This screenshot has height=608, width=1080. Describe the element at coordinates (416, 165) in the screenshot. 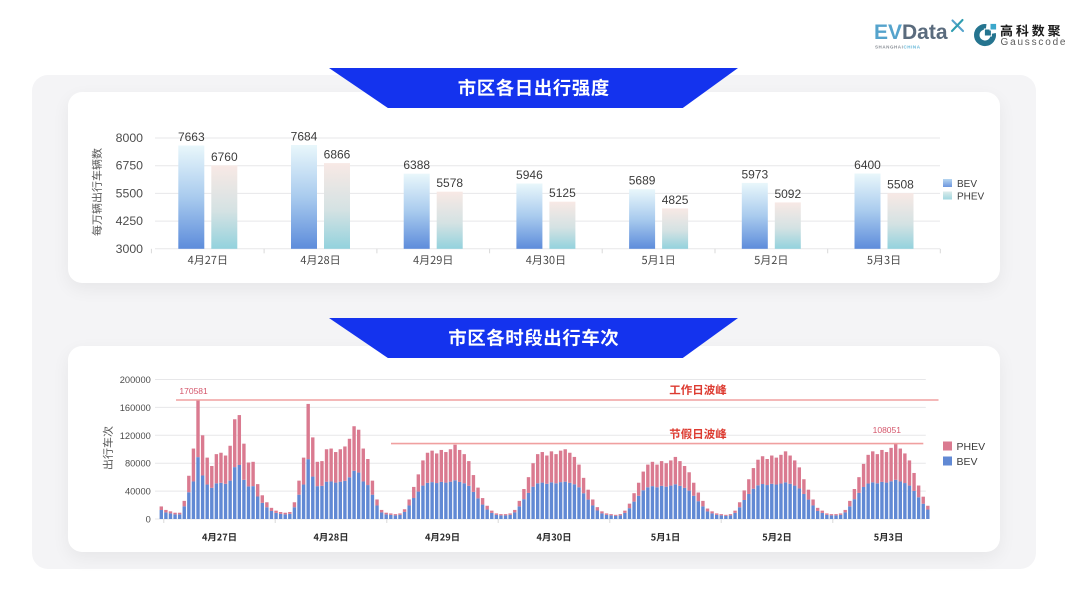

I see `svg-text: 6388` at that location.